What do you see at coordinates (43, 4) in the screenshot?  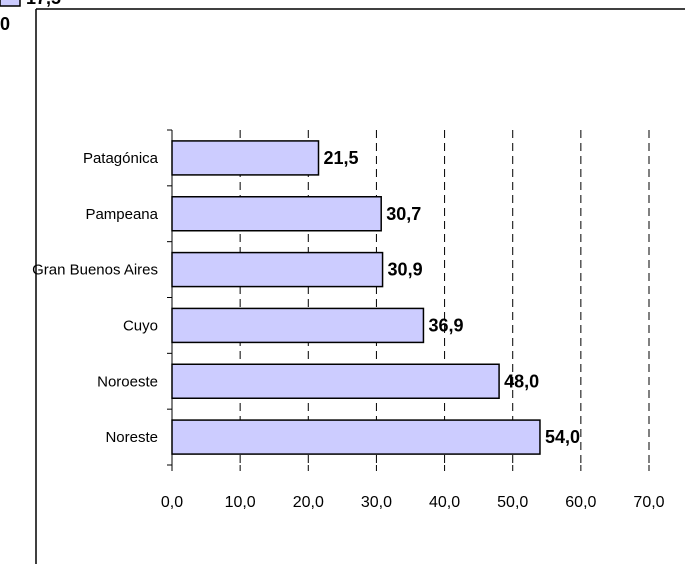 I see `top-fragment-label: 17,5` at bounding box center [43, 4].